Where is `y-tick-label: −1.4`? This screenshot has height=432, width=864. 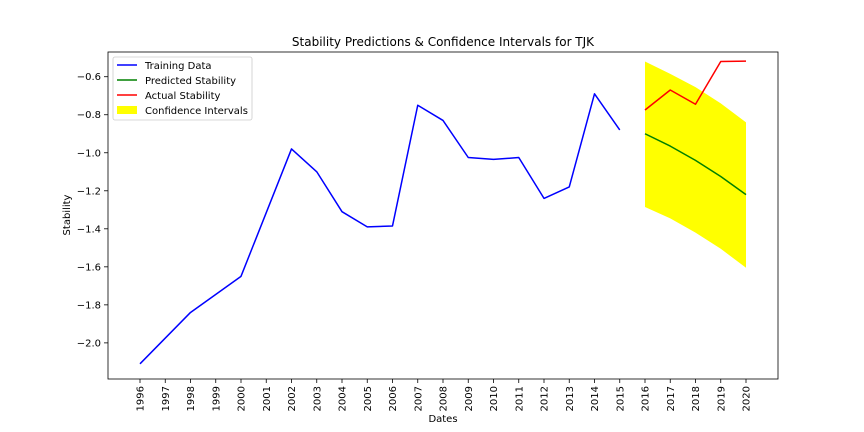 y-tick-label: −1.4 is located at coordinates (89, 229).